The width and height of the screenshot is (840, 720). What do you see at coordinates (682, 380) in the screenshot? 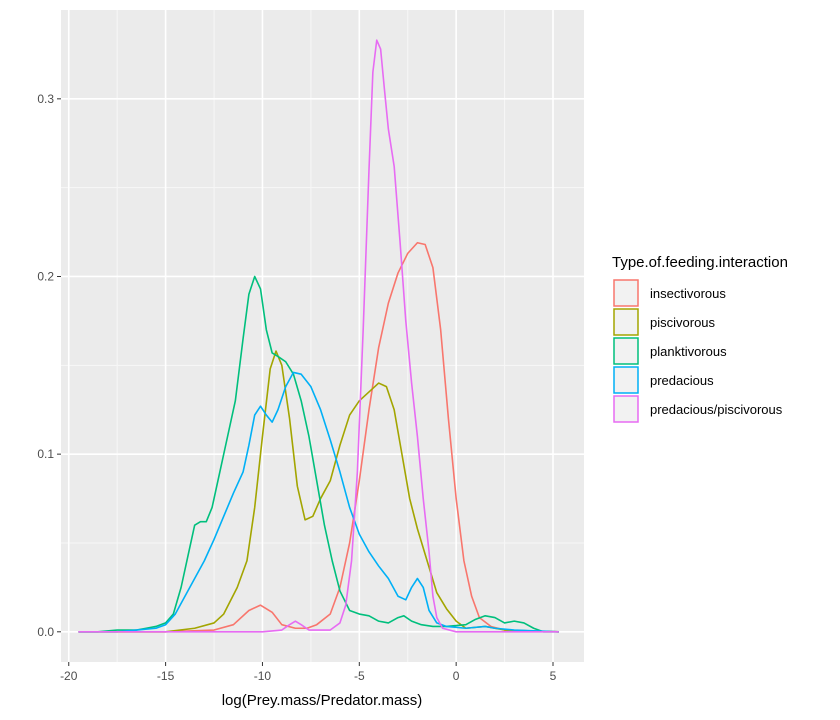
I see `legend-label: predacious` at bounding box center [682, 380].